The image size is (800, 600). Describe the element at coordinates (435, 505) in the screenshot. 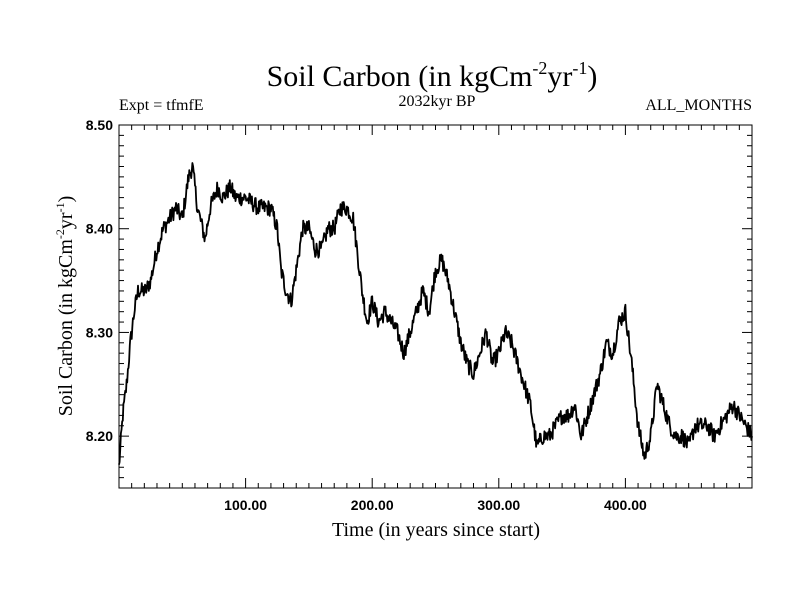

I see `x-tick-labels: 100.00 200.00 300.00 400.00` at that location.